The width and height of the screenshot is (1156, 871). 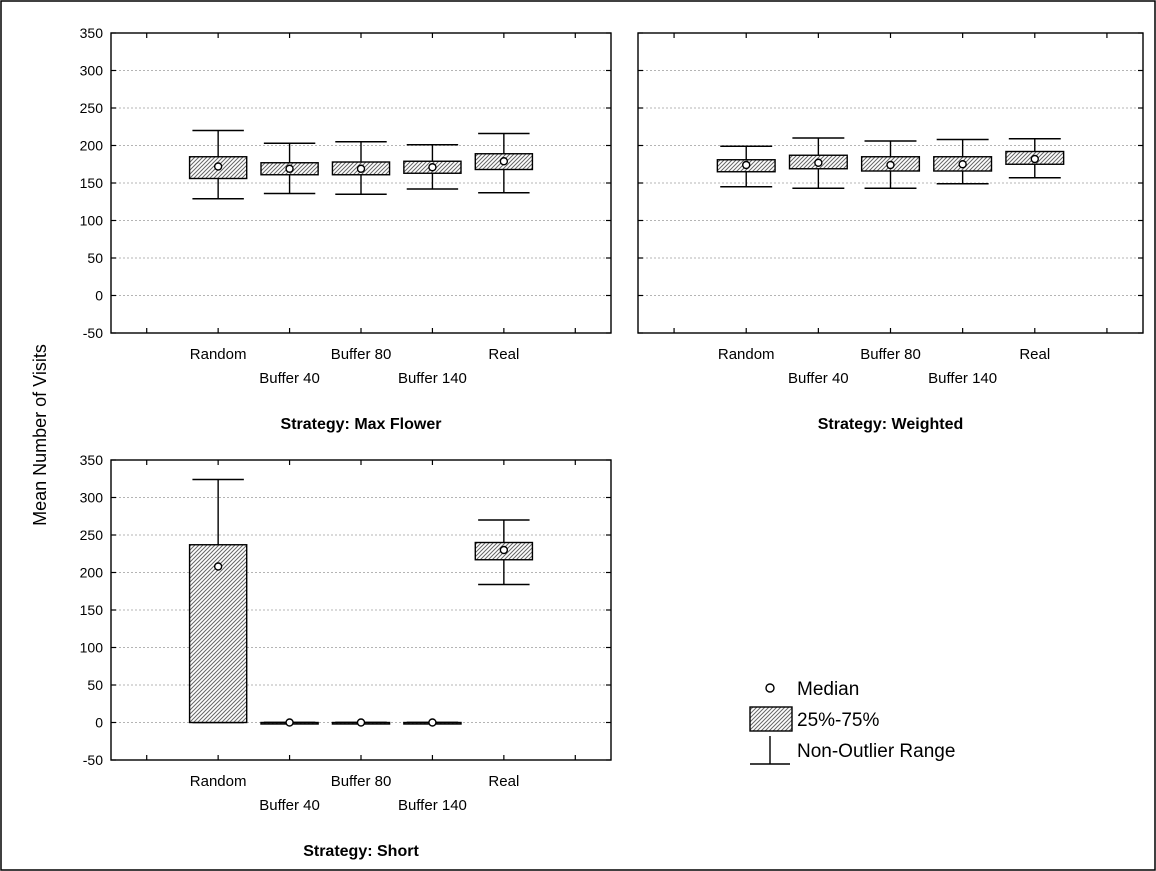 What do you see at coordinates (838, 720) in the screenshot?
I see `legend-label: 25%-75%` at bounding box center [838, 720].